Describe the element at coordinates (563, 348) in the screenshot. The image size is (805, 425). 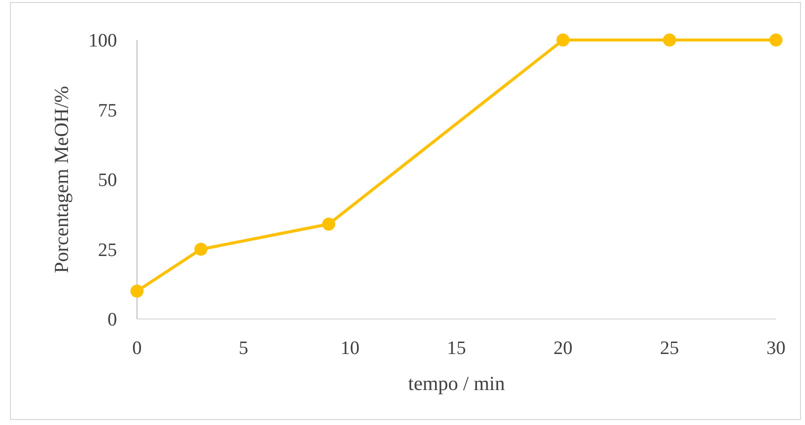
I see `x-tick-label: 20` at that location.